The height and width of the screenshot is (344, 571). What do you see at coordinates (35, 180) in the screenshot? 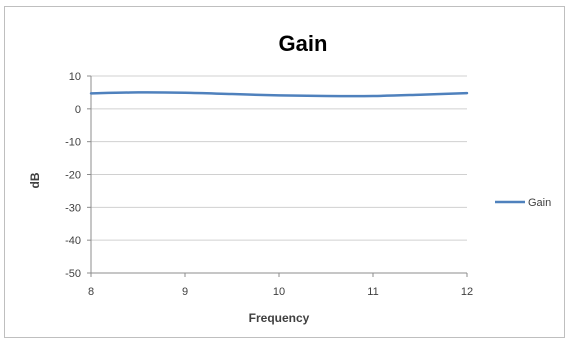
I see `y-axis-title: dB` at bounding box center [35, 180].